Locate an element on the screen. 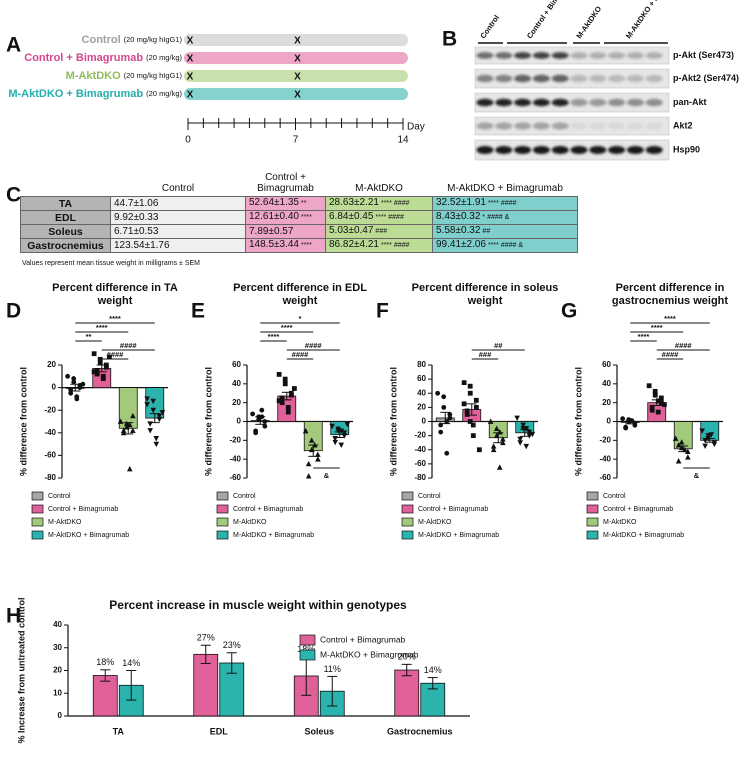 This screenshot has width=743, height=763. table-cell: 32.52±1.91 **** #### is located at coordinates (505, 203).